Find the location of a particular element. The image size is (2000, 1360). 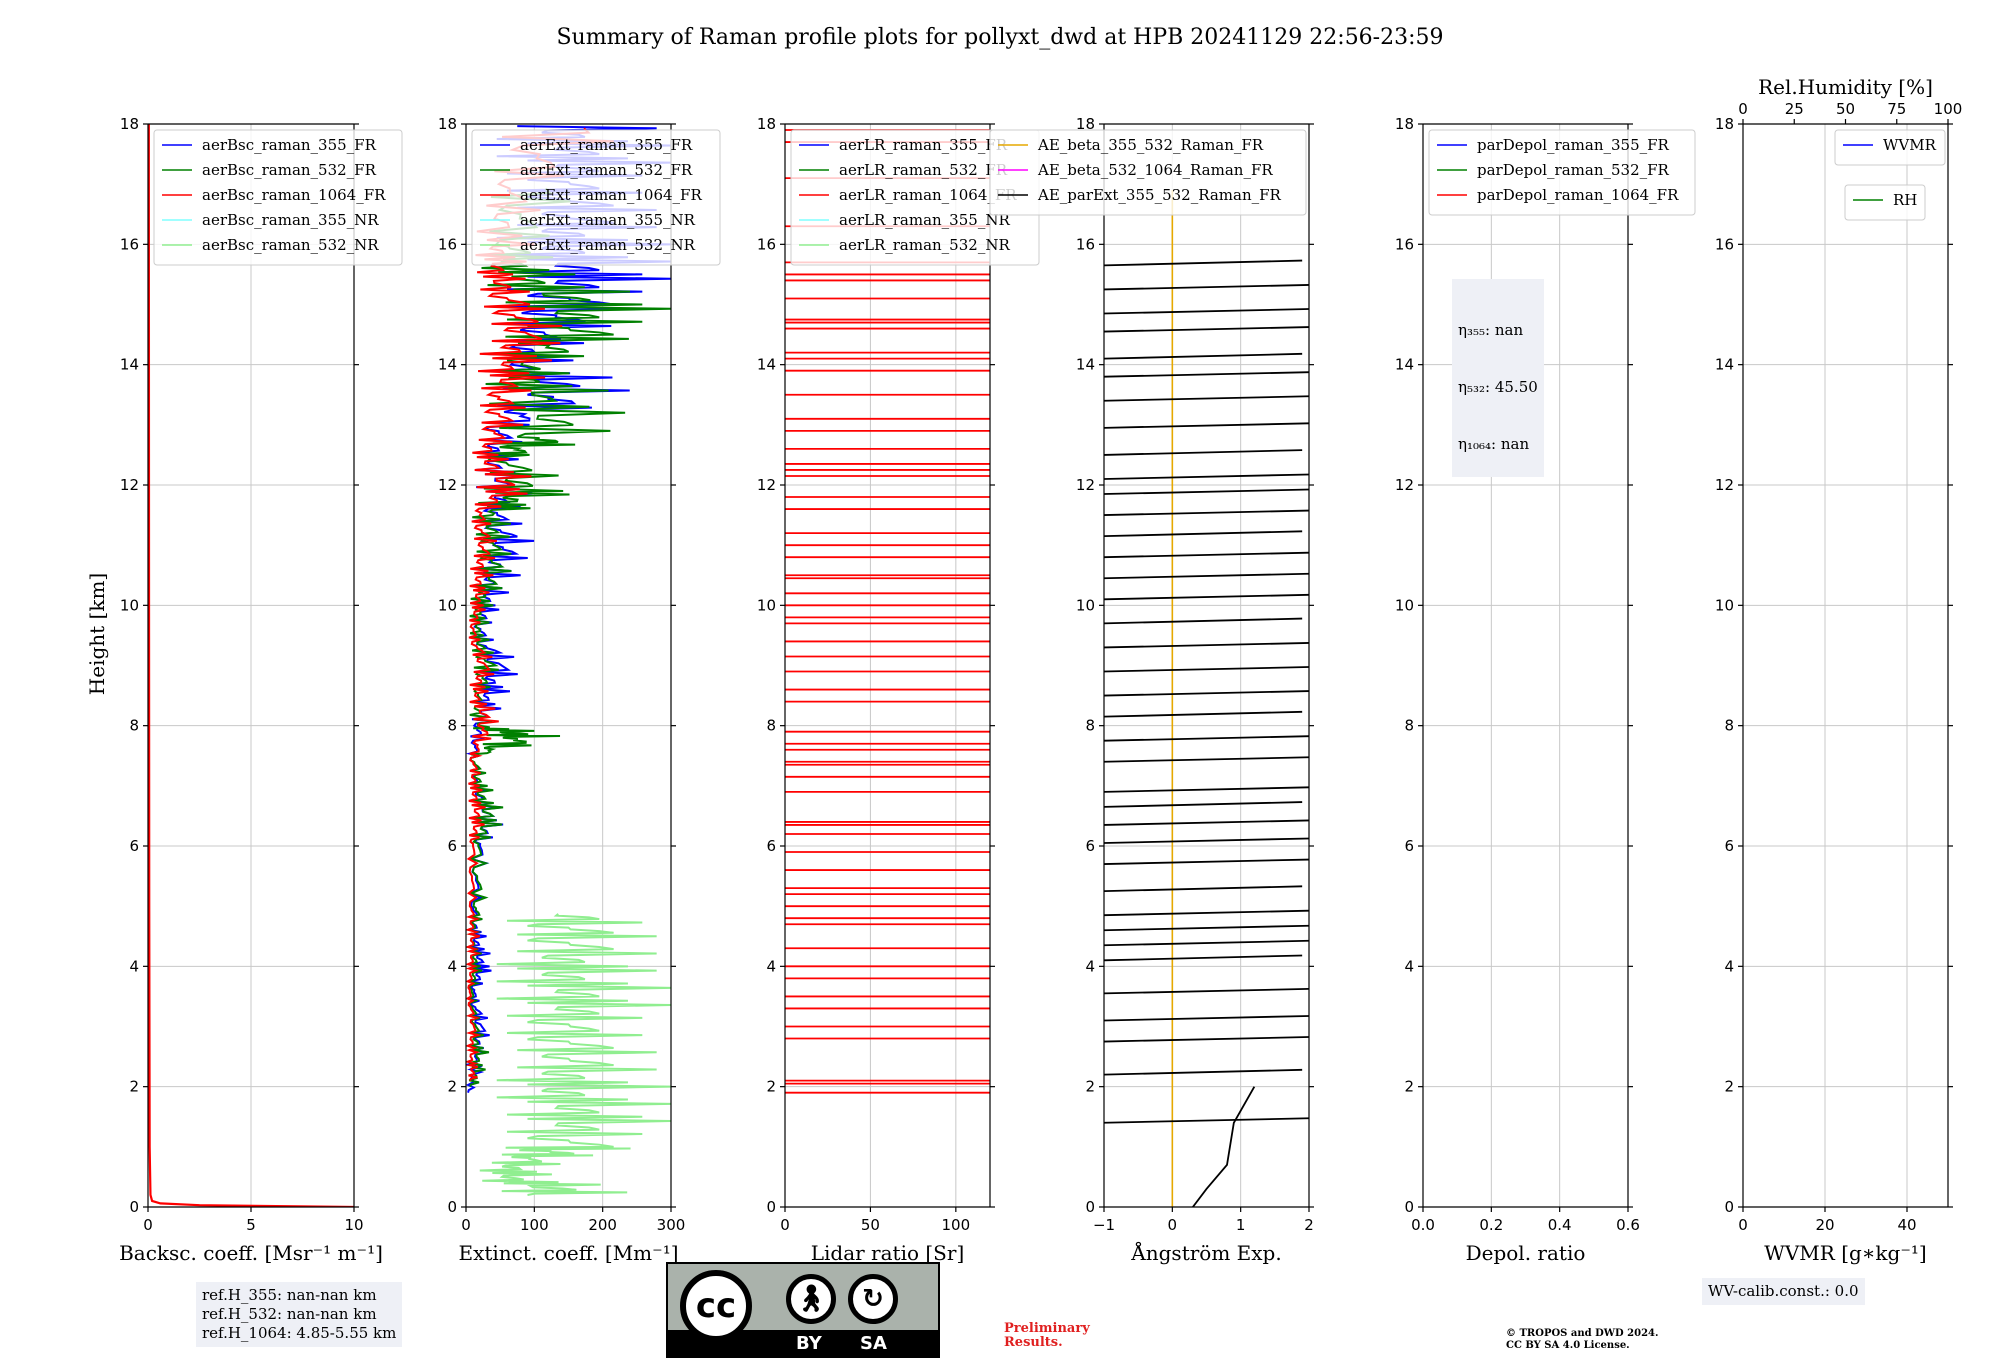

eta-1064-text: η₁₀₆₄: nan is located at coordinates (1494, 444).